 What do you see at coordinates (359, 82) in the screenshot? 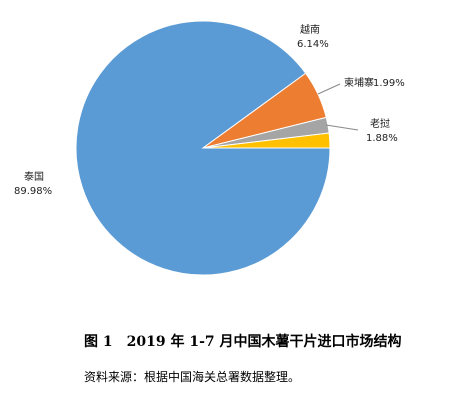
I see `slice-label: 柬埔寨` at bounding box center [359, 82].